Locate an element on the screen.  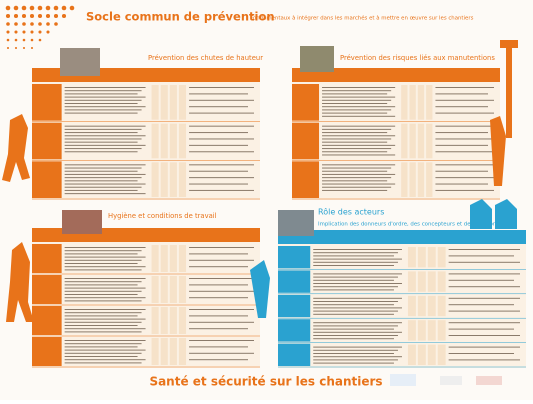
dot-pattern is located at coordinates (40, 27).